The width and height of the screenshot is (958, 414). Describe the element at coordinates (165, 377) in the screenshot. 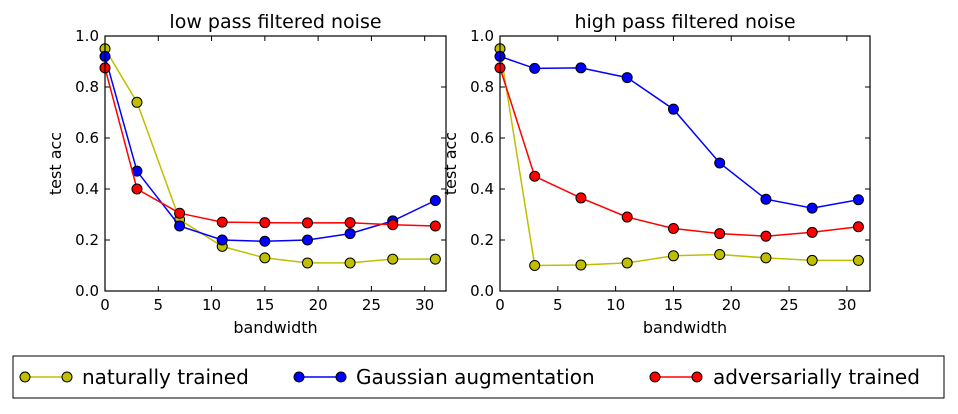

I see `legend-label: naturally trained` at that location.